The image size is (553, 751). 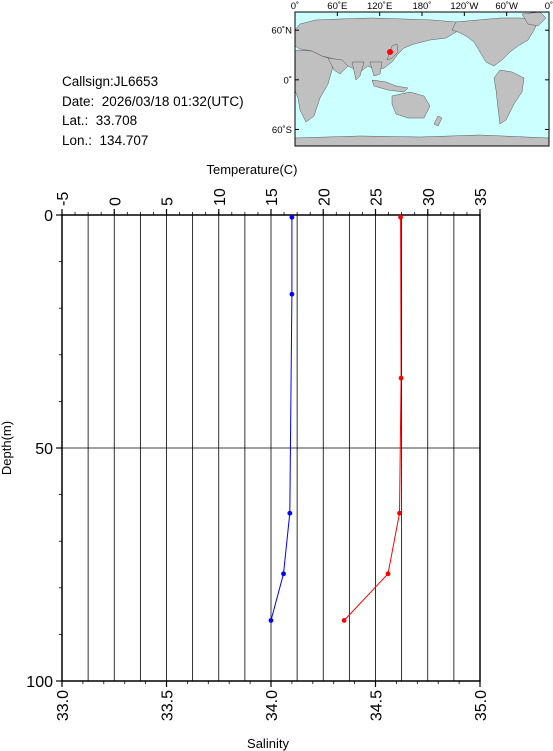 I want to click on depth-tick-label: 50, so click(x=44, y=449).